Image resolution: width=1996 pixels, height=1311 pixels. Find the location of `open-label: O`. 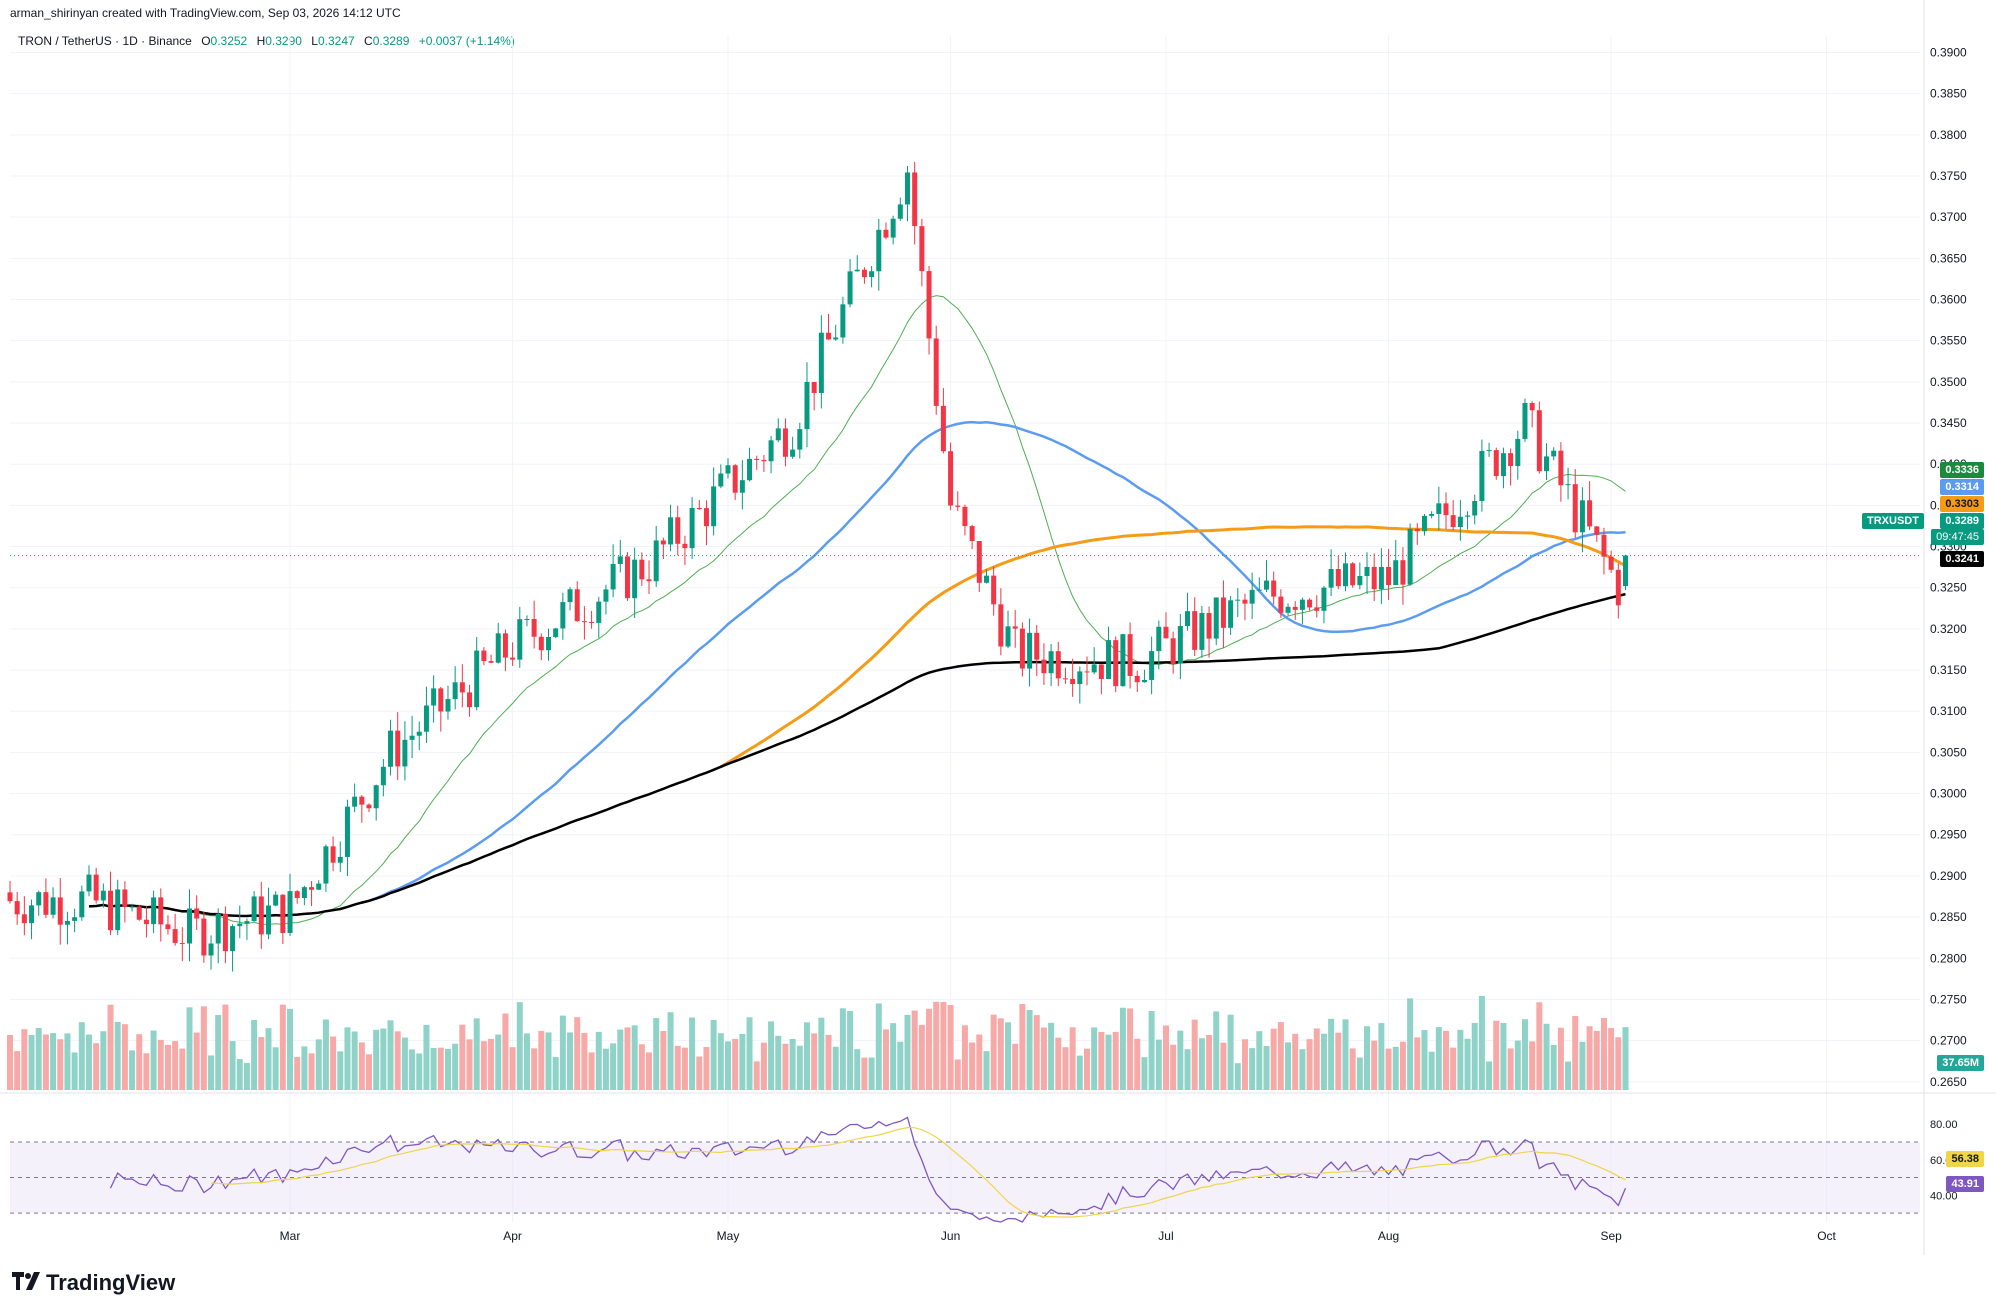

open-label: O is located at coordinates (206, 41).